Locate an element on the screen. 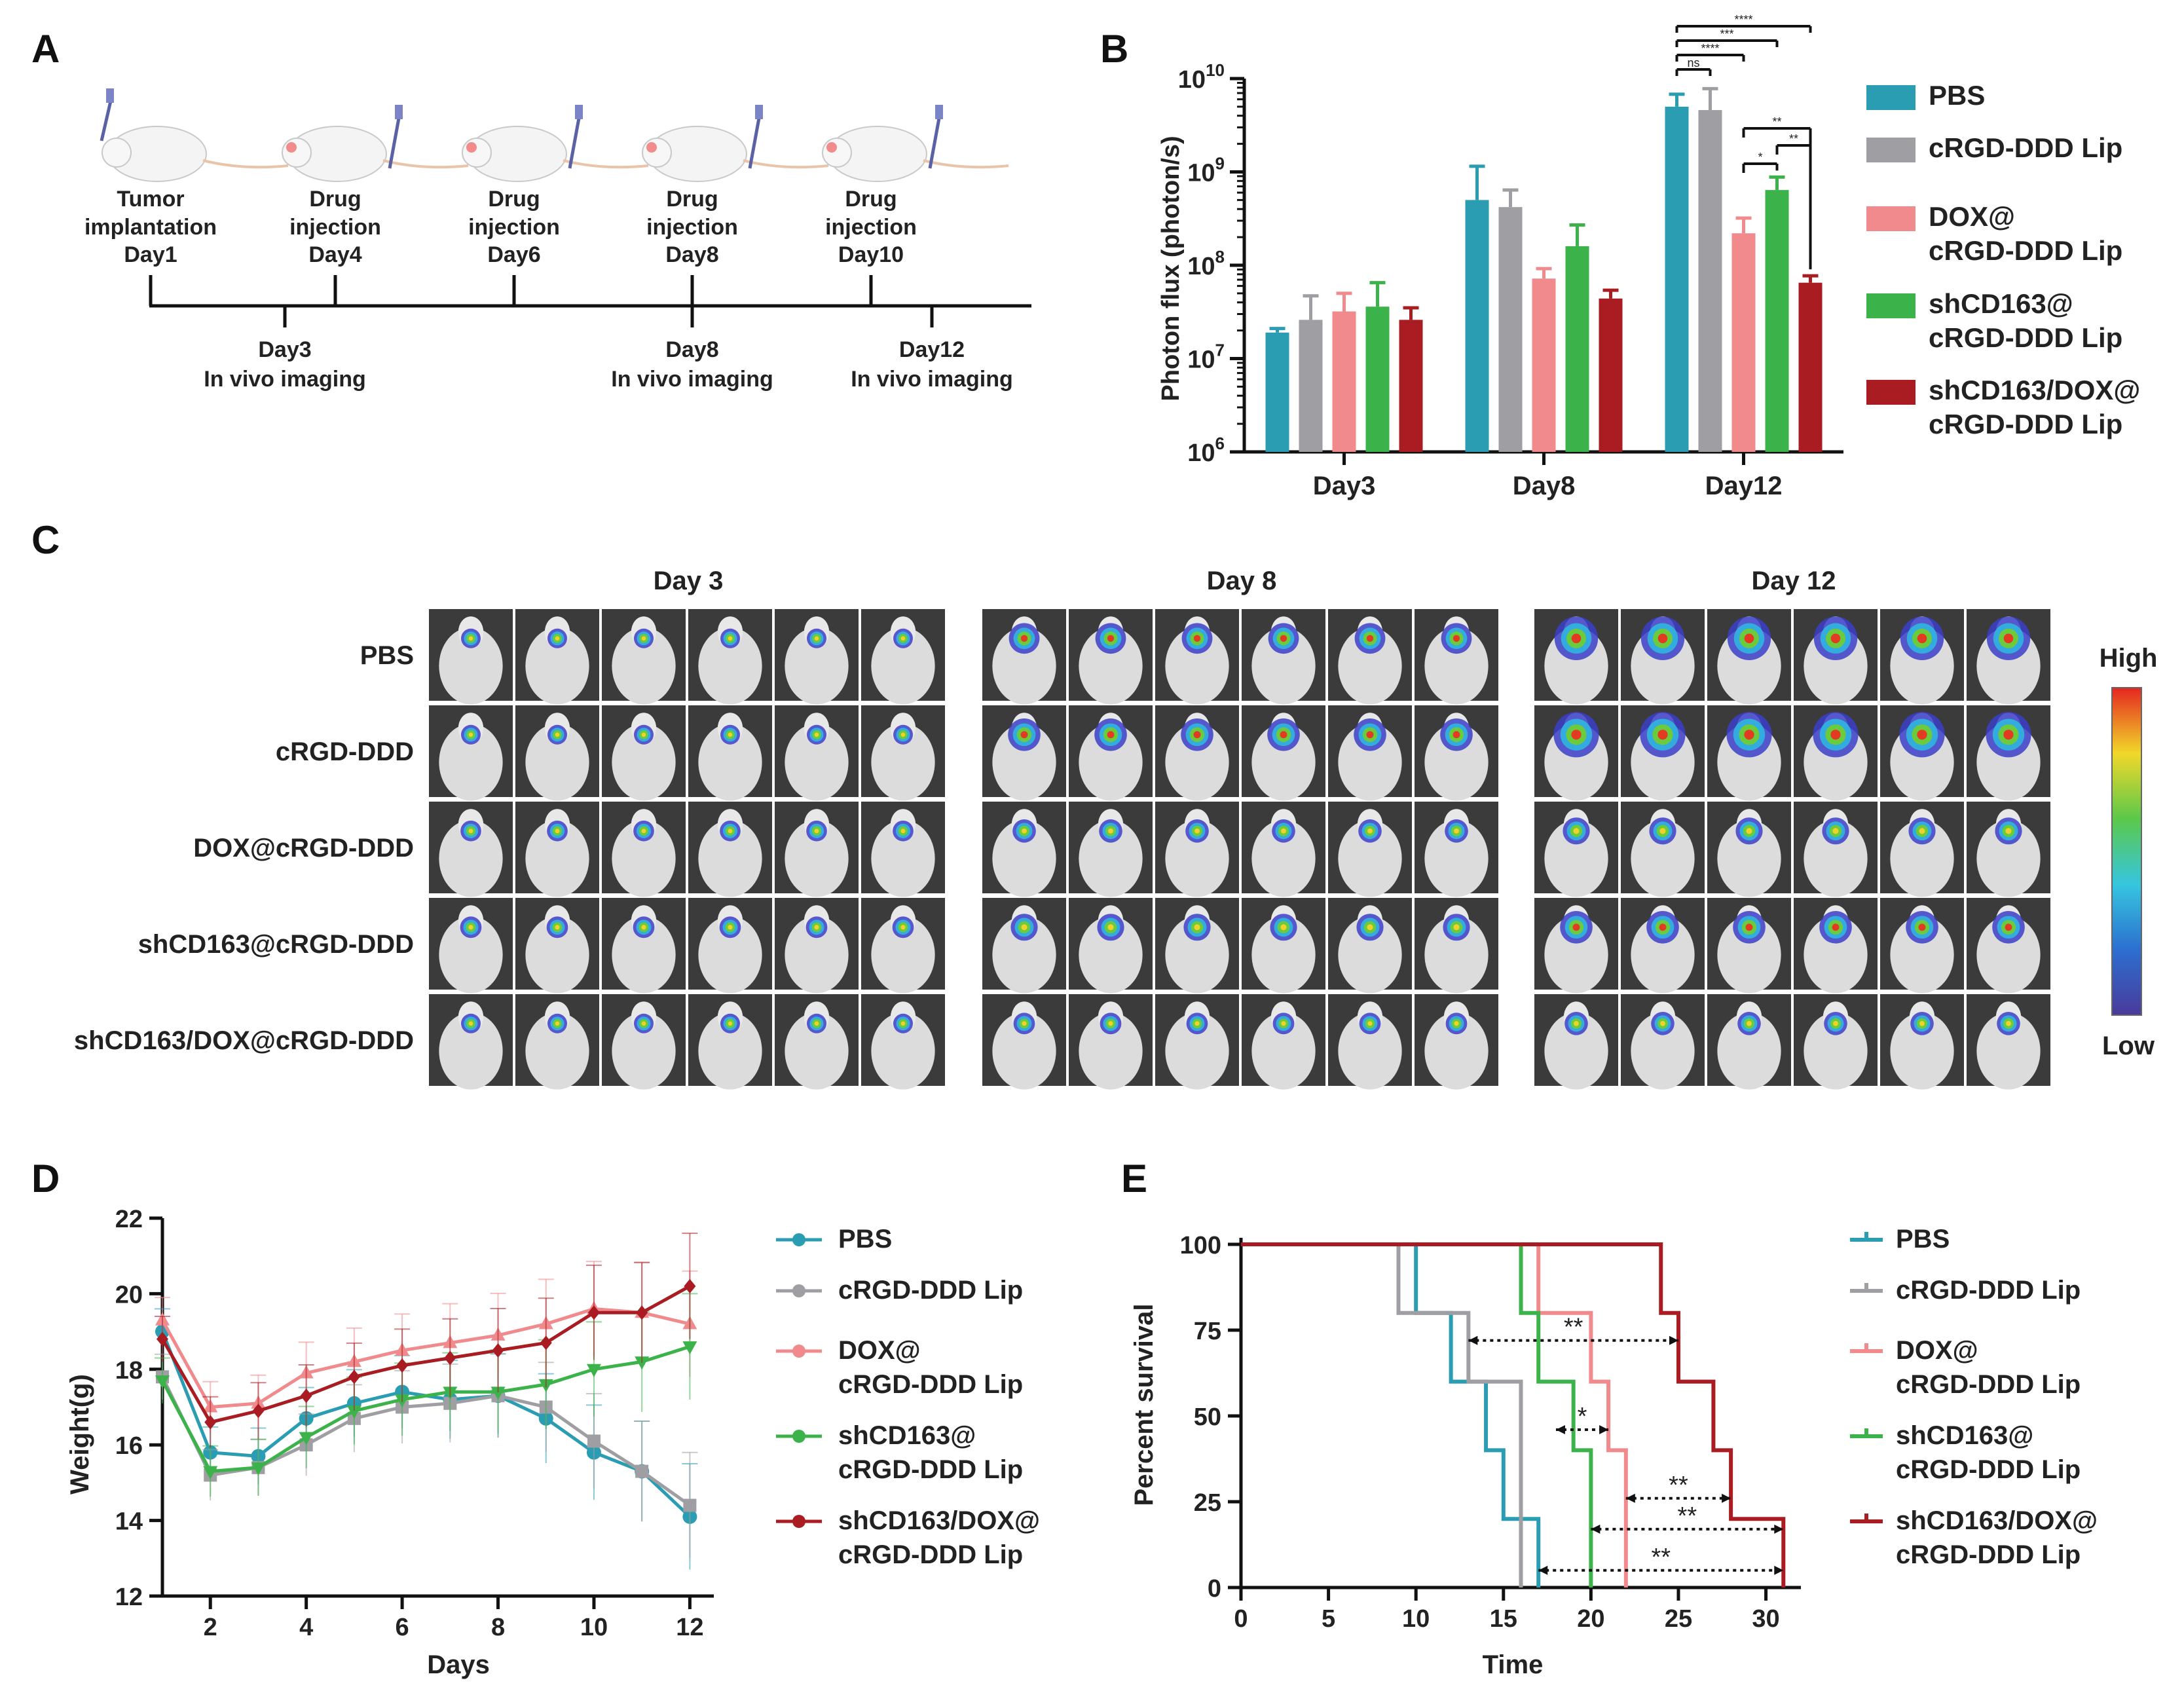 This screenshot has width=2184, height=1691. legend-label: shCD163@ is located at coordinates (2001, 304).